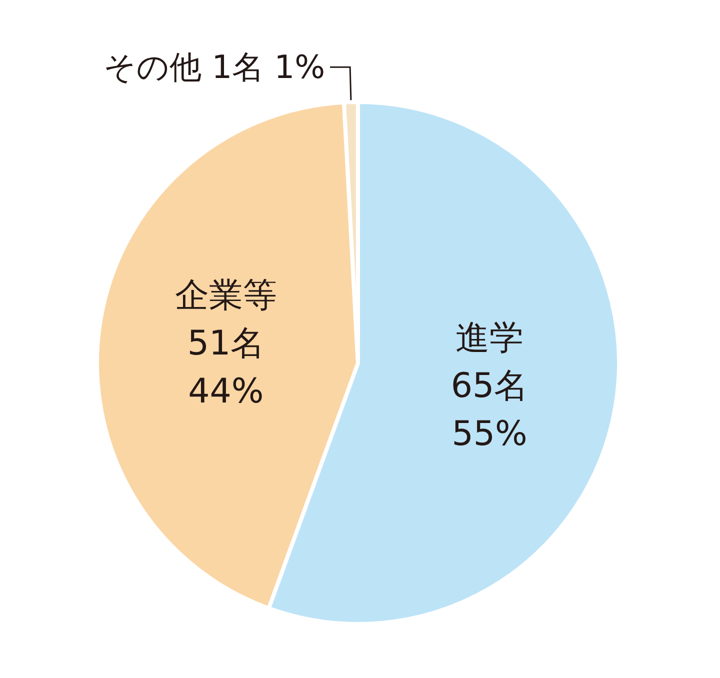 The width and height of the screenshot is (720, 678). I want to click on slice-label: 企業等, so click(225, 295).